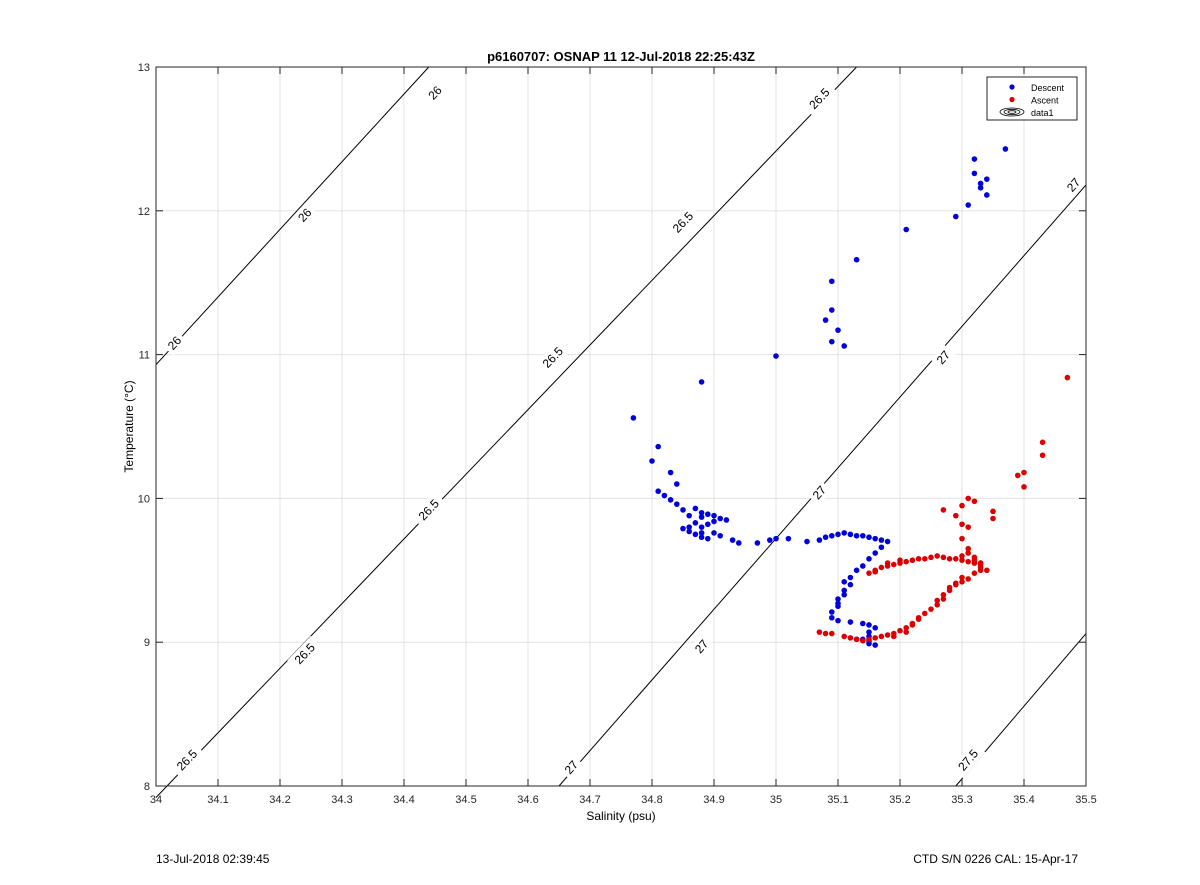 Image resolution: width=1200 pixels, height=885 pixels. I want to click on x-tick-label: 35, so click(776, 800).